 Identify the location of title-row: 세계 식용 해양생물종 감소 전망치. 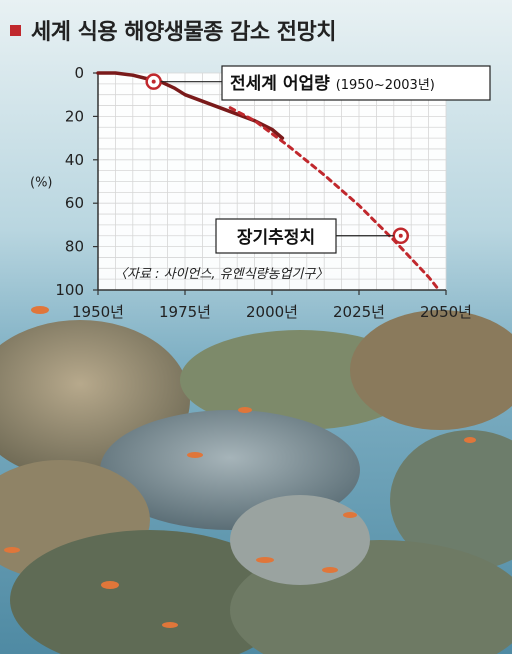
(173, 30).